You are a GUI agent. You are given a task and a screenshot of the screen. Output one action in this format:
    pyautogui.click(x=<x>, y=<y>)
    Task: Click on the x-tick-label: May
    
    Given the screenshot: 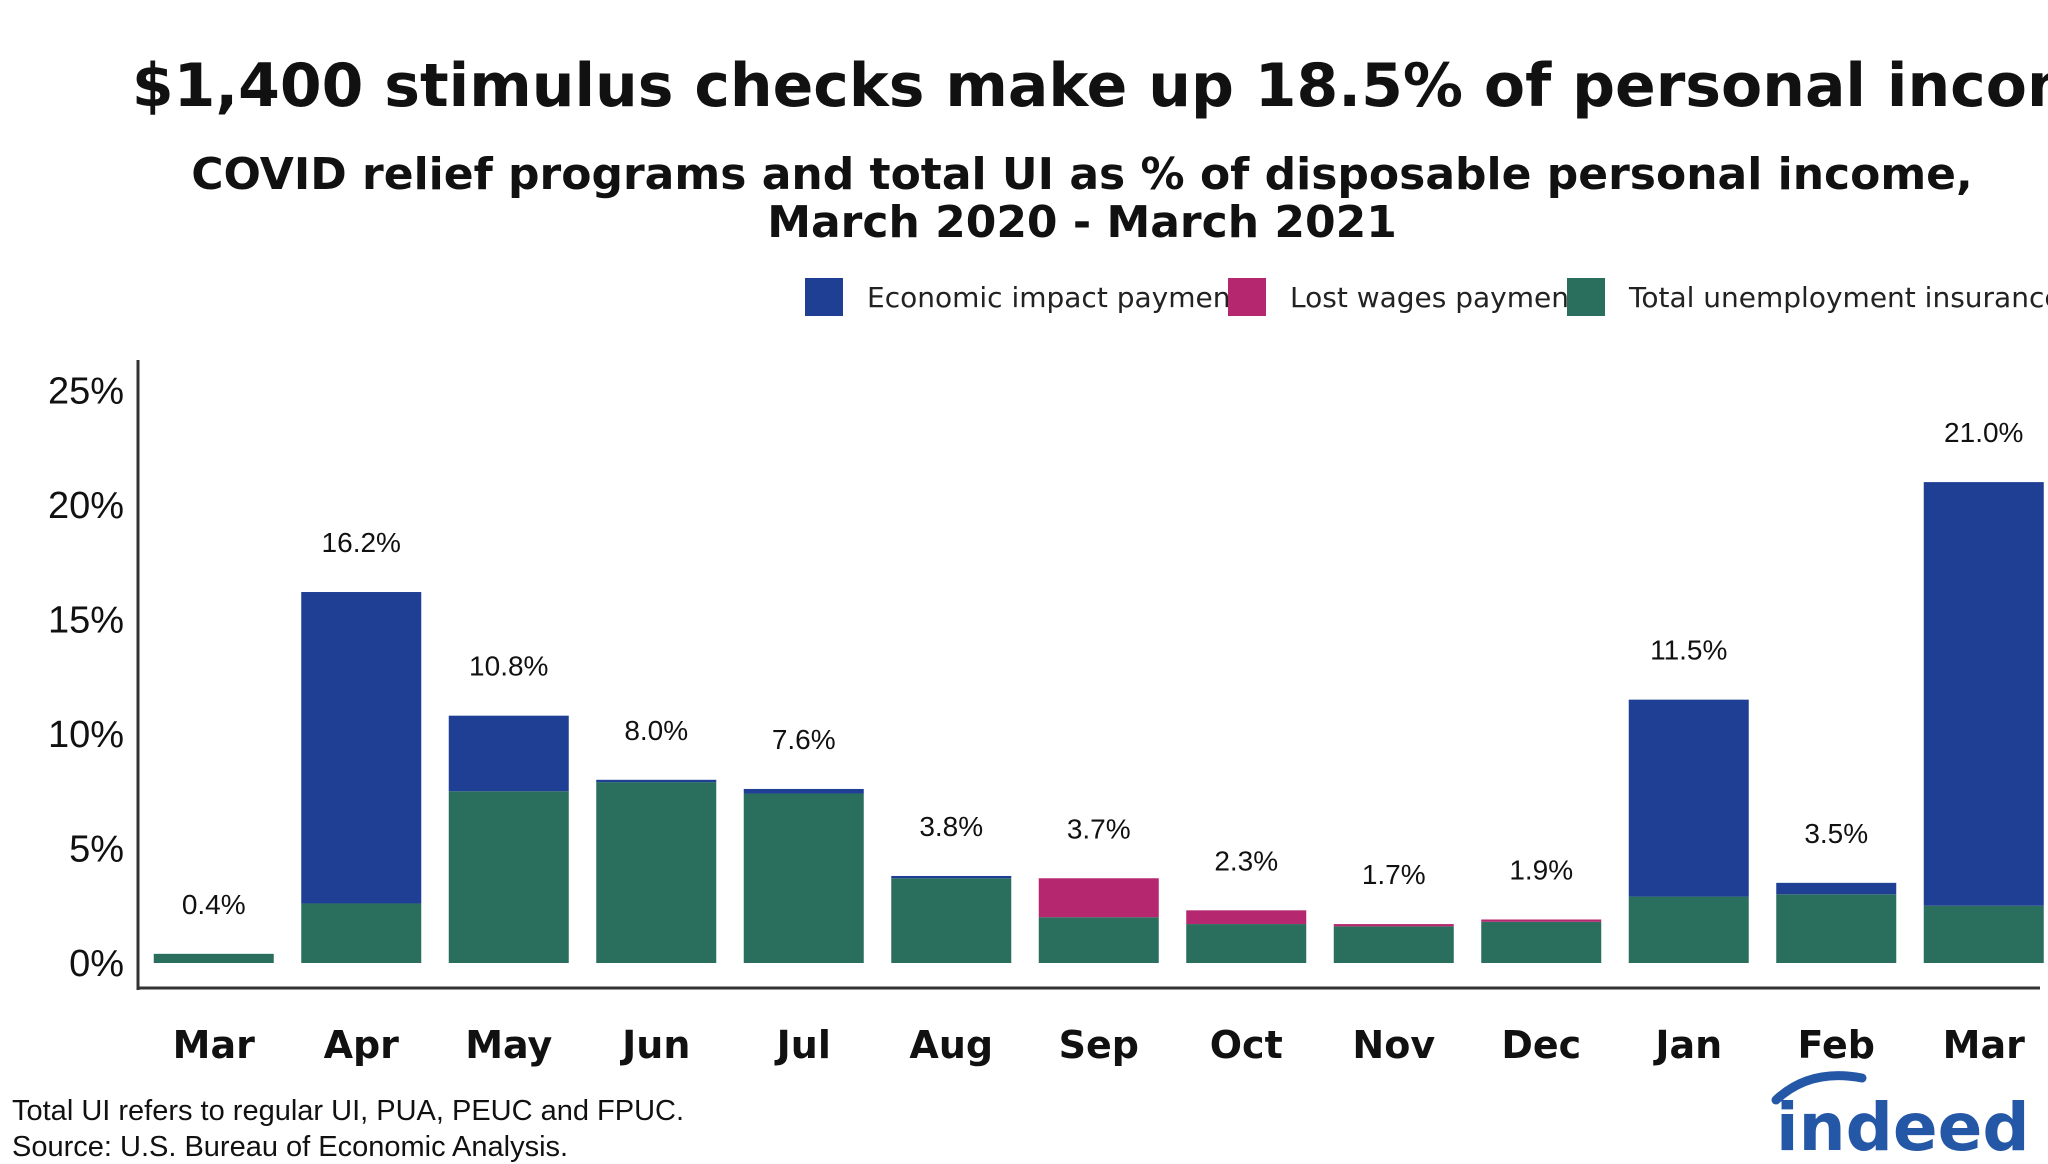 What is the action you would take?
    pyautogui.click(x=508, y=1045)
    